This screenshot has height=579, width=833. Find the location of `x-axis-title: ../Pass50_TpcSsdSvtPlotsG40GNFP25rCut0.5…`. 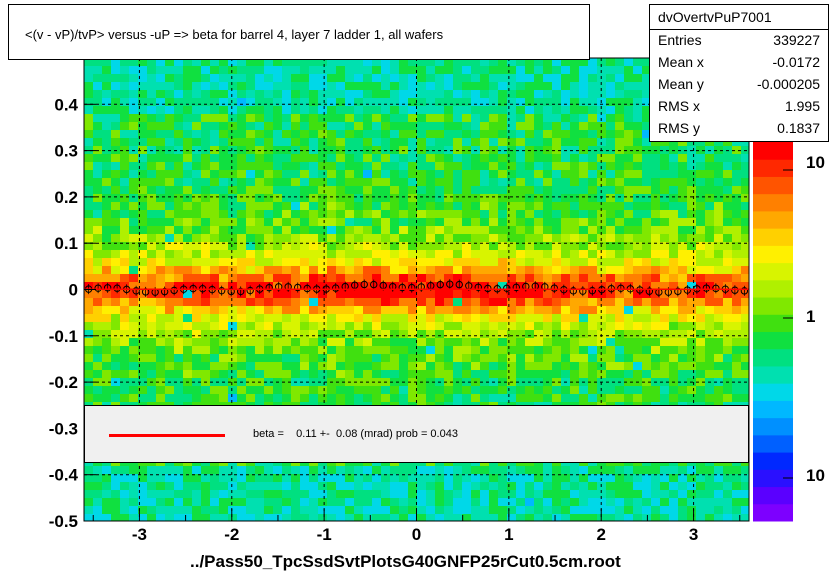

x-axis-title: ../Pass50_TpcSsdSvtPlotsG40GNFP25rCut0.5… is located at coordinates (405, 561).